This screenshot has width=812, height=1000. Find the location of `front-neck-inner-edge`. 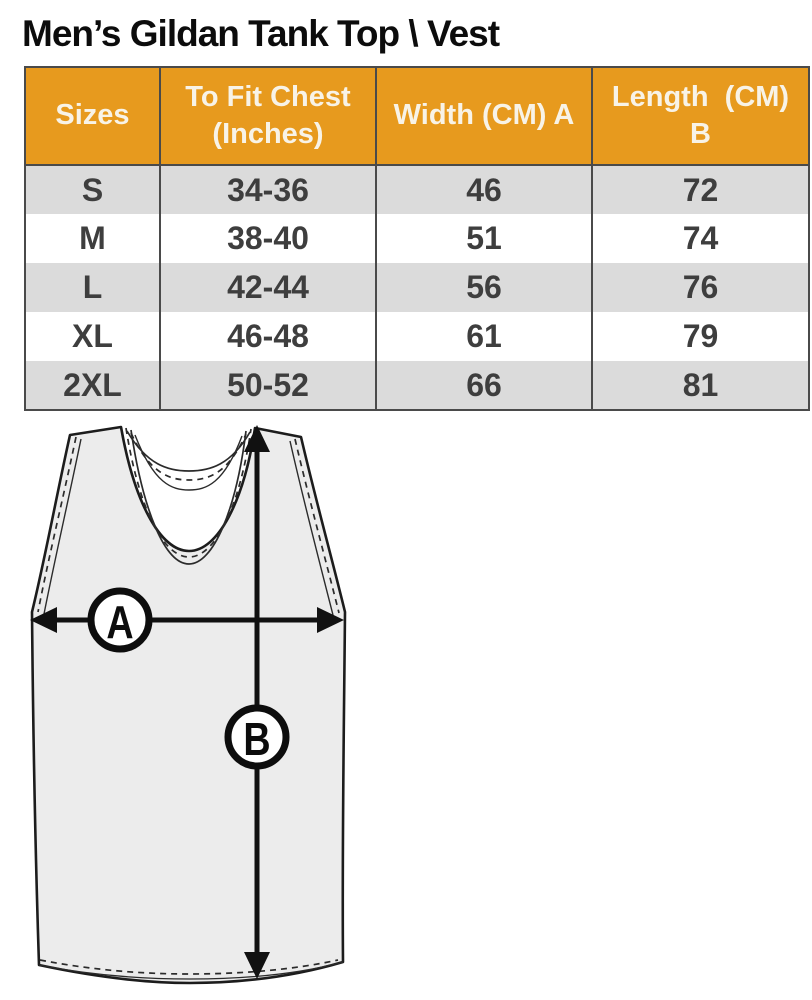

front-neck-inner-edge is located at coordinates (188, 497).